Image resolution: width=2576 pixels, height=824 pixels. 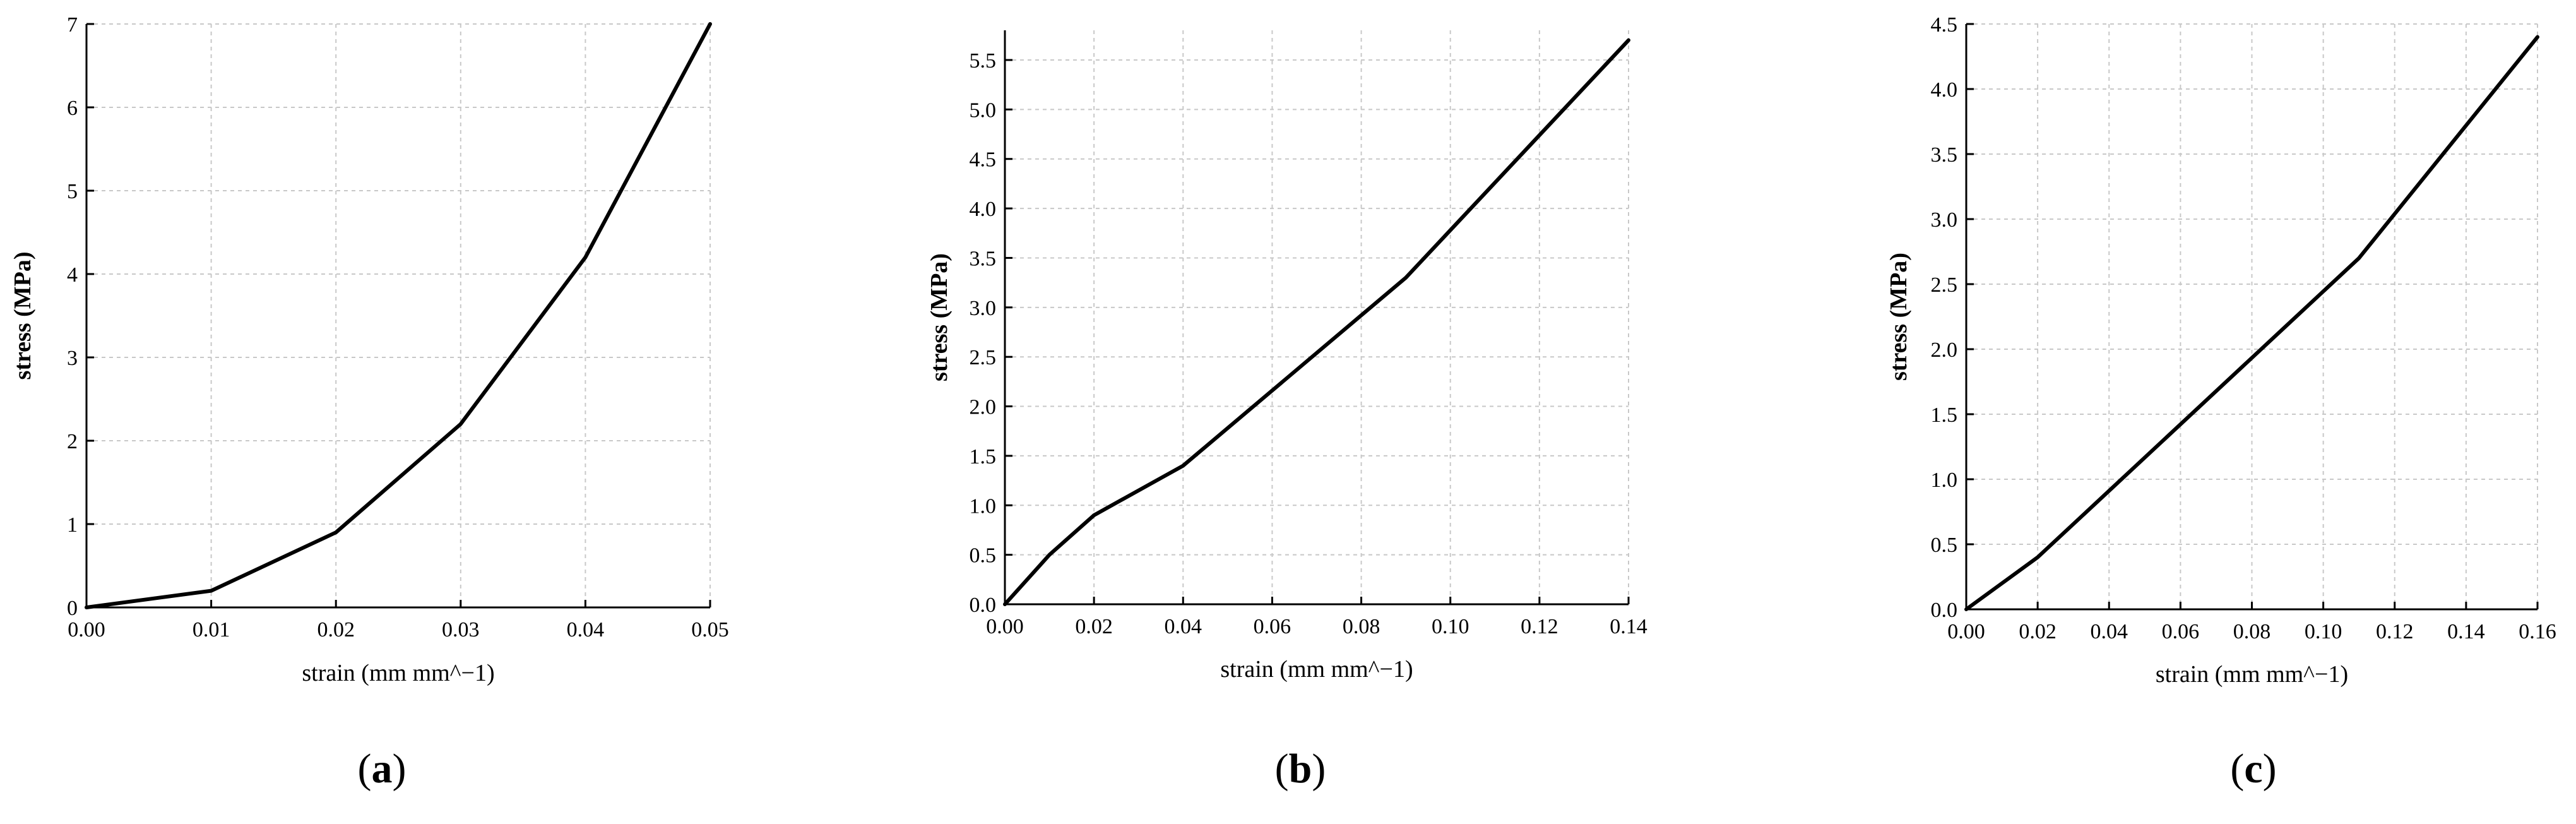 I want to click on chart-c-y-tick-label: 3.5, so click(x=1945, y=155).